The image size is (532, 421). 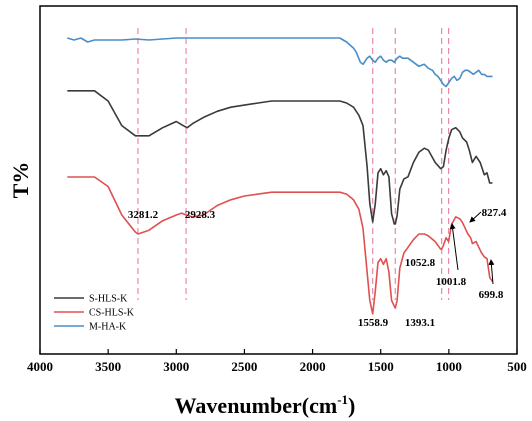 I want to click on legend: S-HLS-K CS-HLS-K M-HA-K, so click(x=94, y=313).